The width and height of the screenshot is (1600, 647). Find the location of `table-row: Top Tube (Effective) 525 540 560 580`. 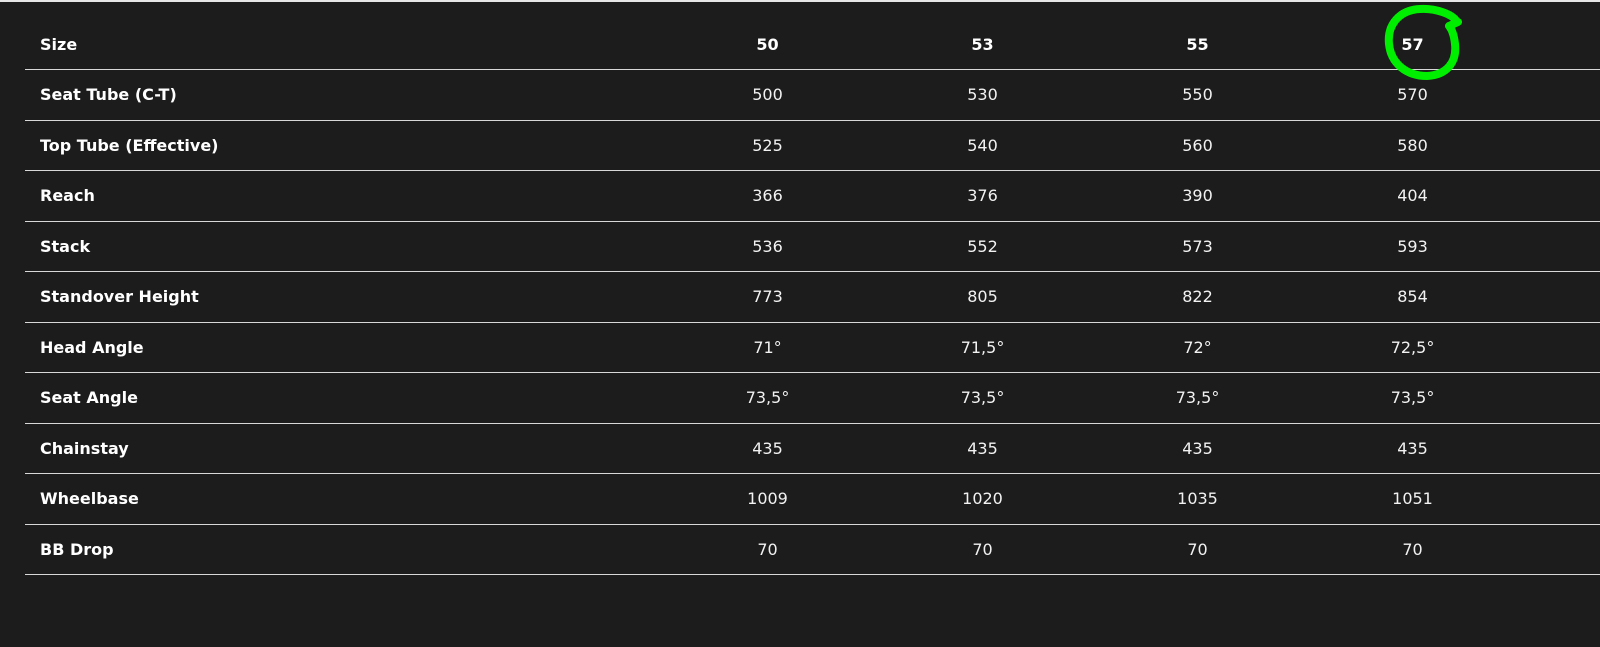

table-row: Top Tube (Effective) 525 540 560 580 is located at coordinates (812, 145).